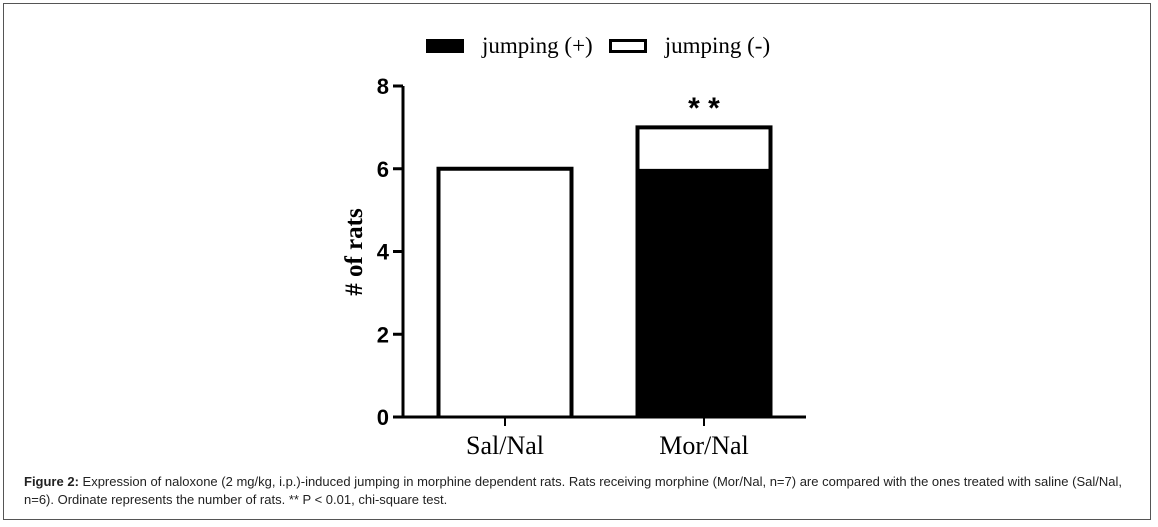 Image resolution: width=1158 pixels, height=527 pixels. I want to click on legend-swatch-jumping-minus, so click(627, 46).